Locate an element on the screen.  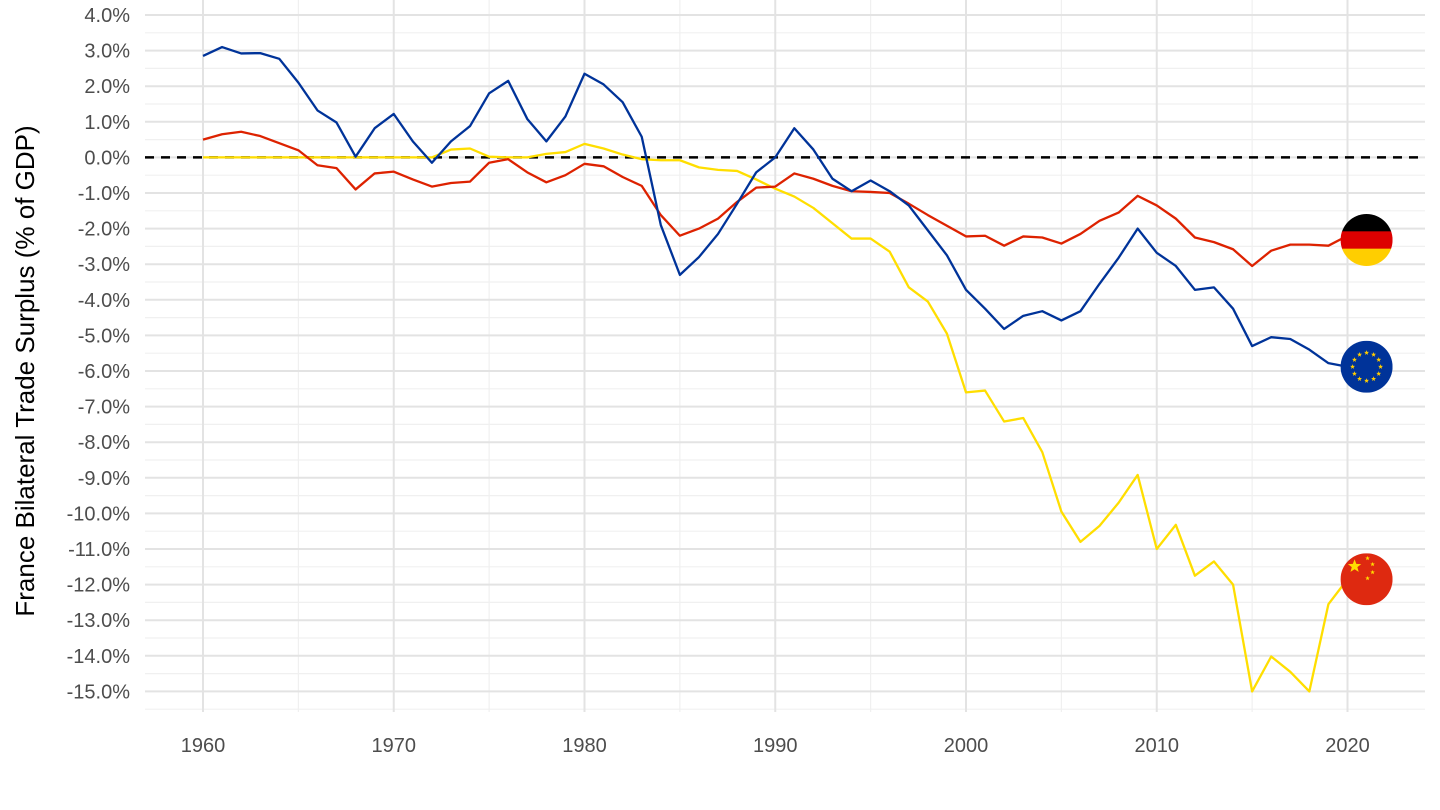
y-tick-label: 0.0% is located at coordinates (107, 158).